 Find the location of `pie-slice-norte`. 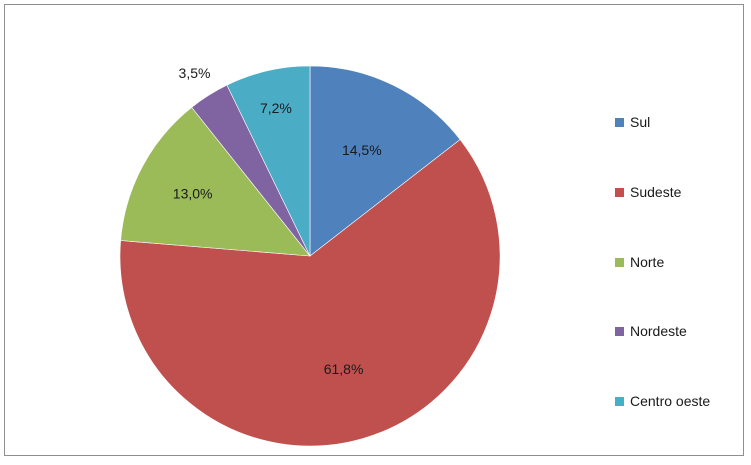

pie-slice-norte is located at coordinates (215, 181).